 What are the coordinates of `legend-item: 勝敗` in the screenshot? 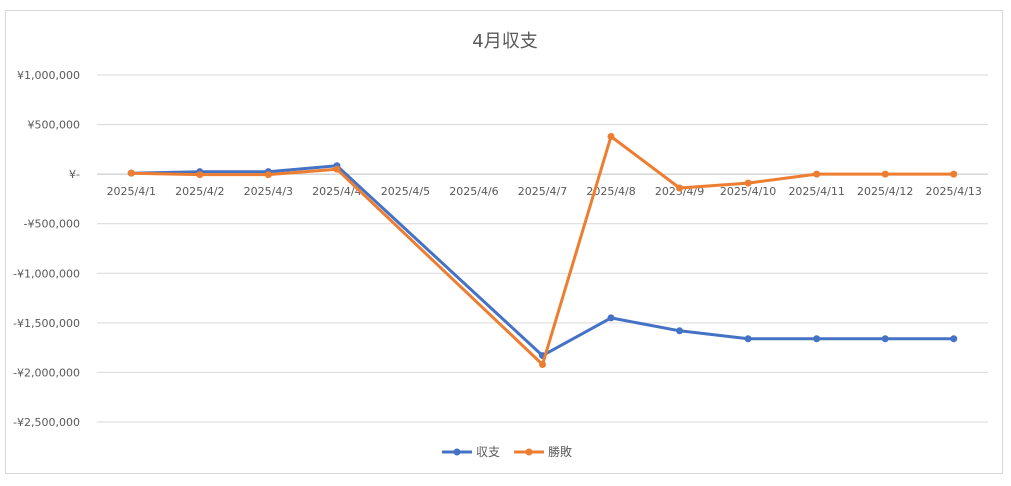 It's located at (543, 451).